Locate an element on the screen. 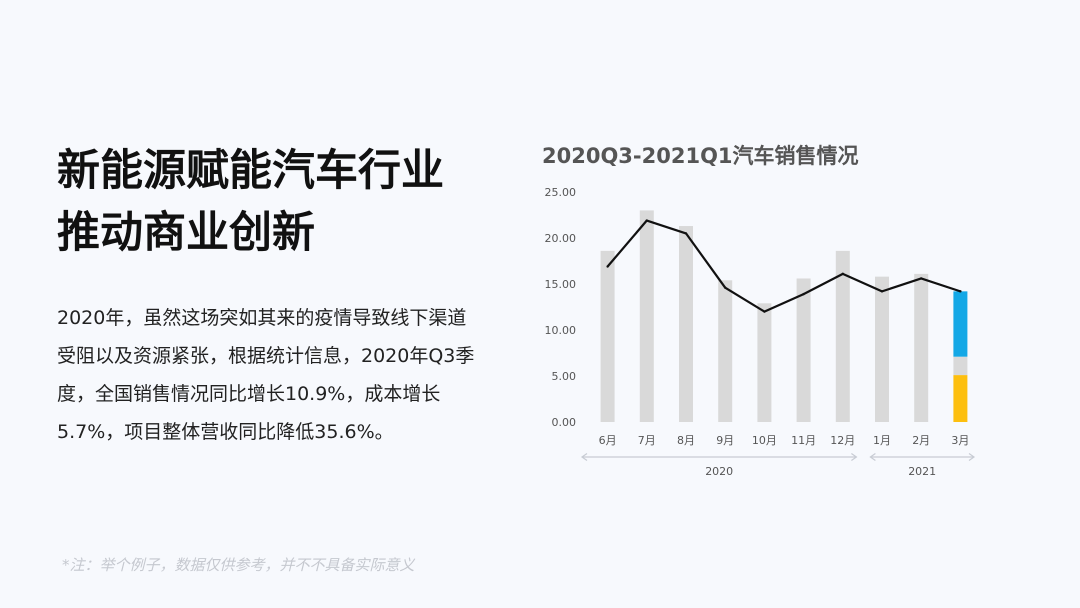 The image size is (1080, 608). y-tick-label: 20.00 is located at coordinates (561, 238).